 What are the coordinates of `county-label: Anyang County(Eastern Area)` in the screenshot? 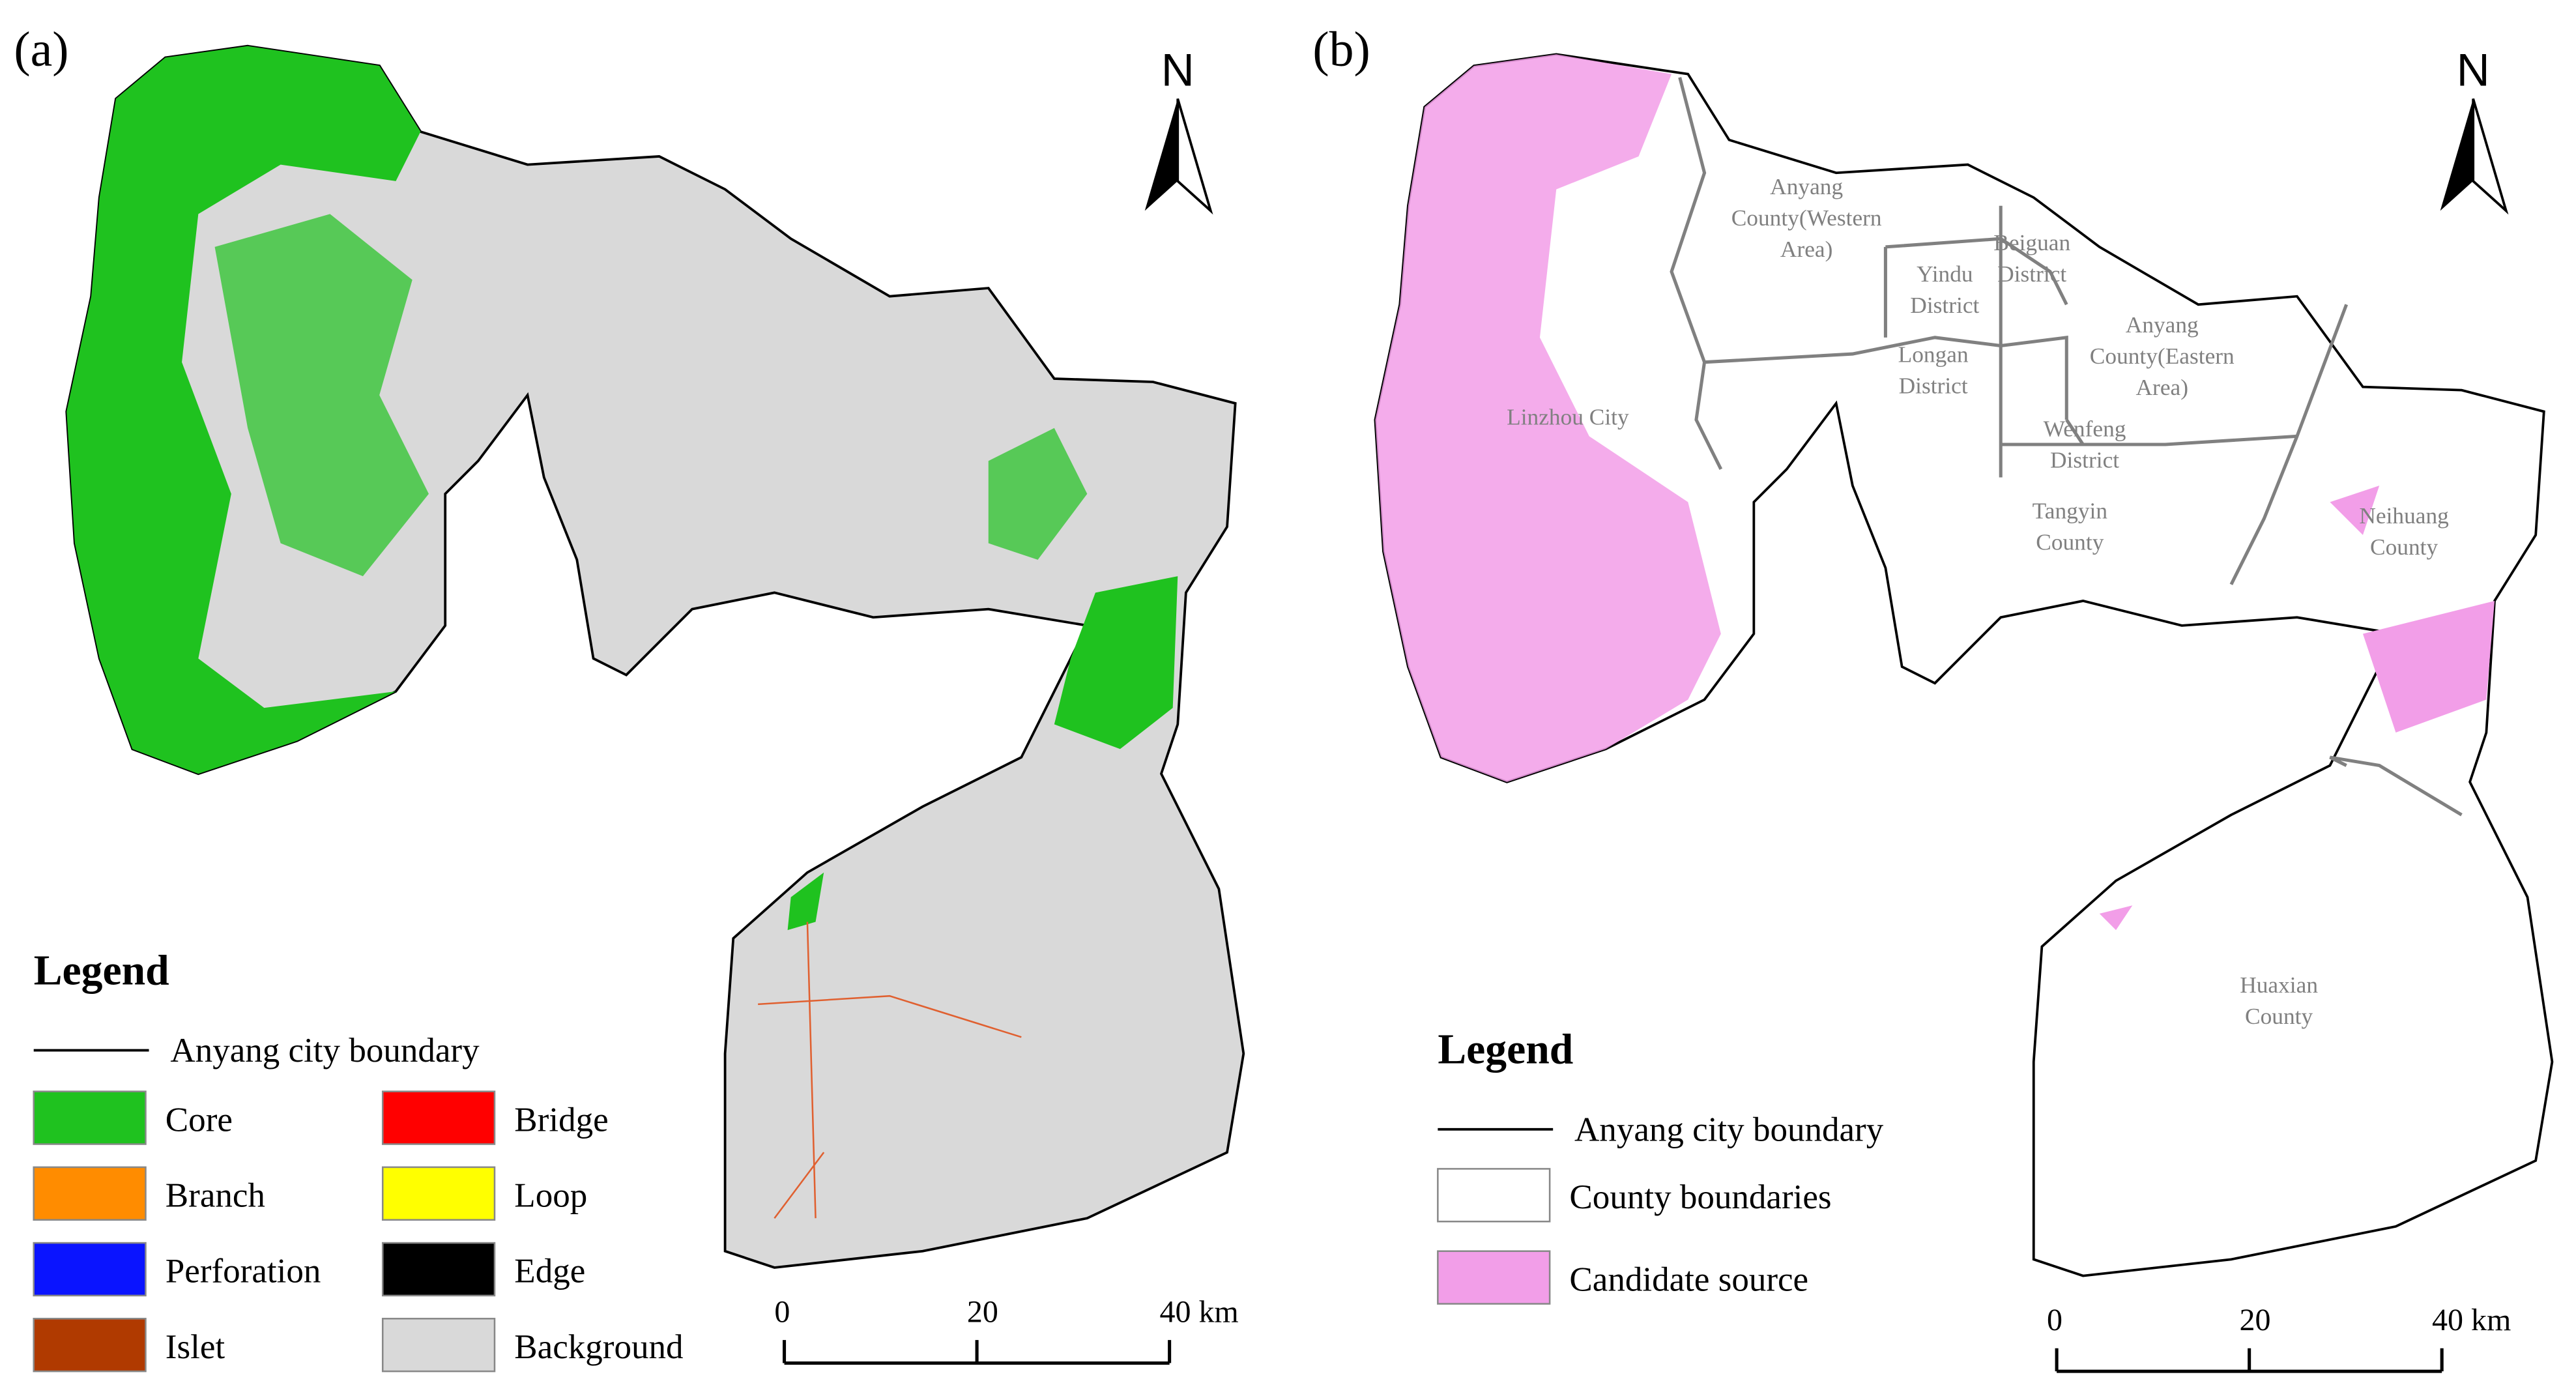 It's located at (2162, 356).